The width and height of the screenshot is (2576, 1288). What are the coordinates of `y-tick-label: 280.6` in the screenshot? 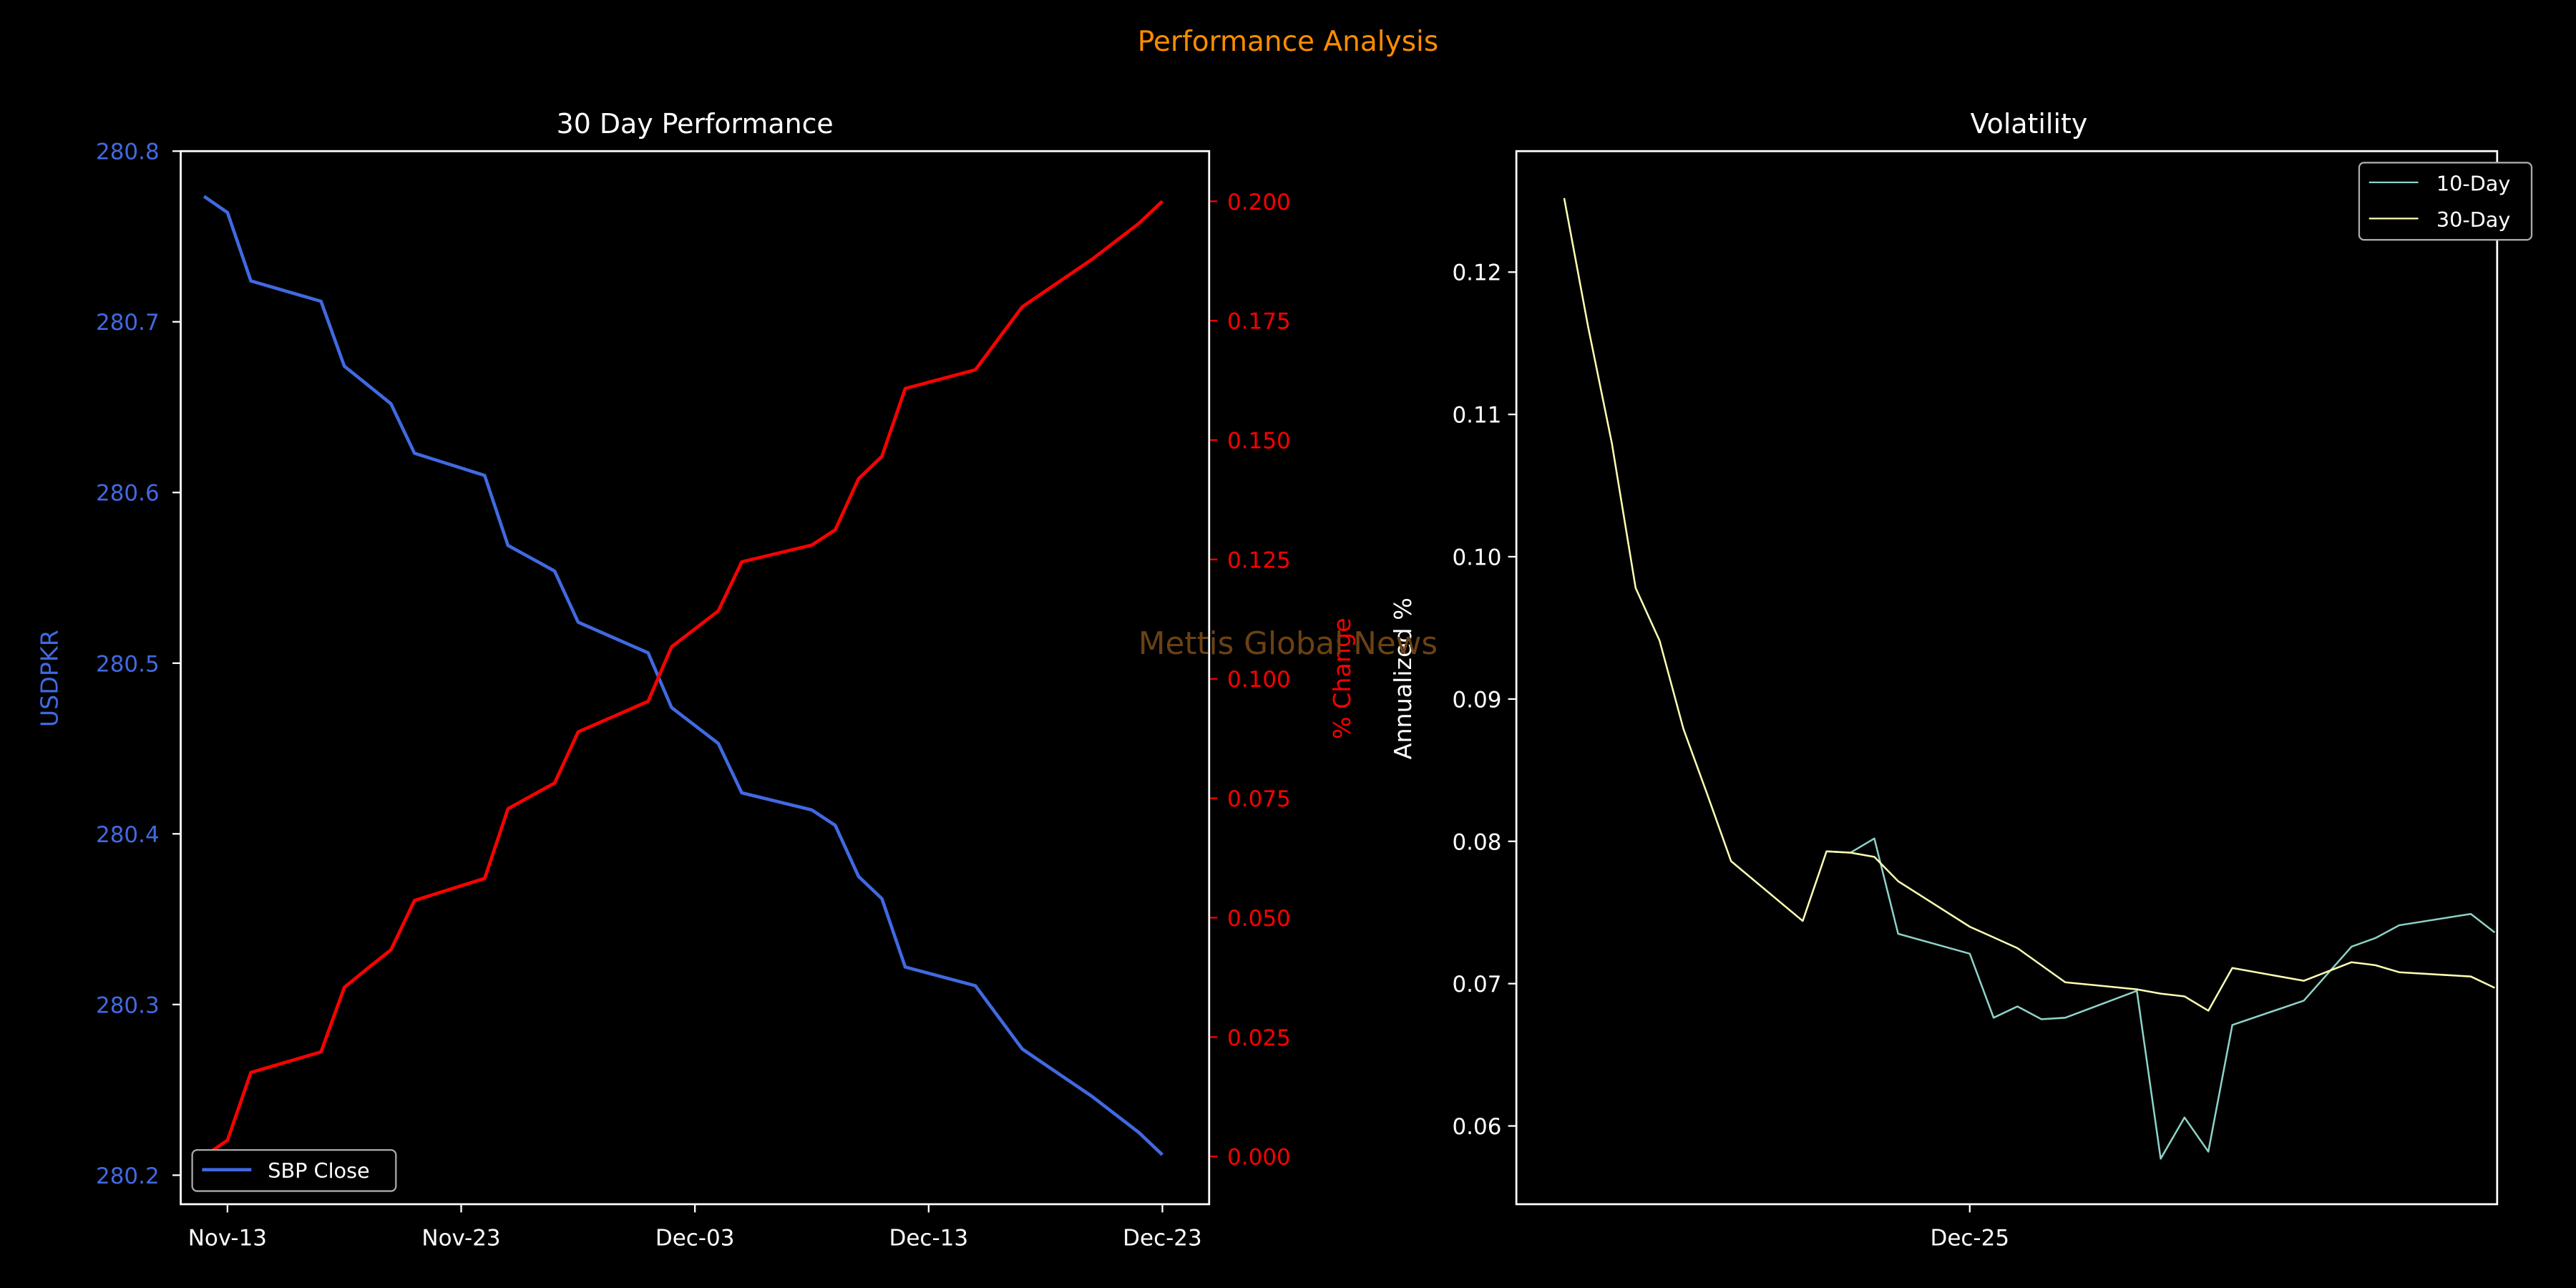 It's located at (128, 494).